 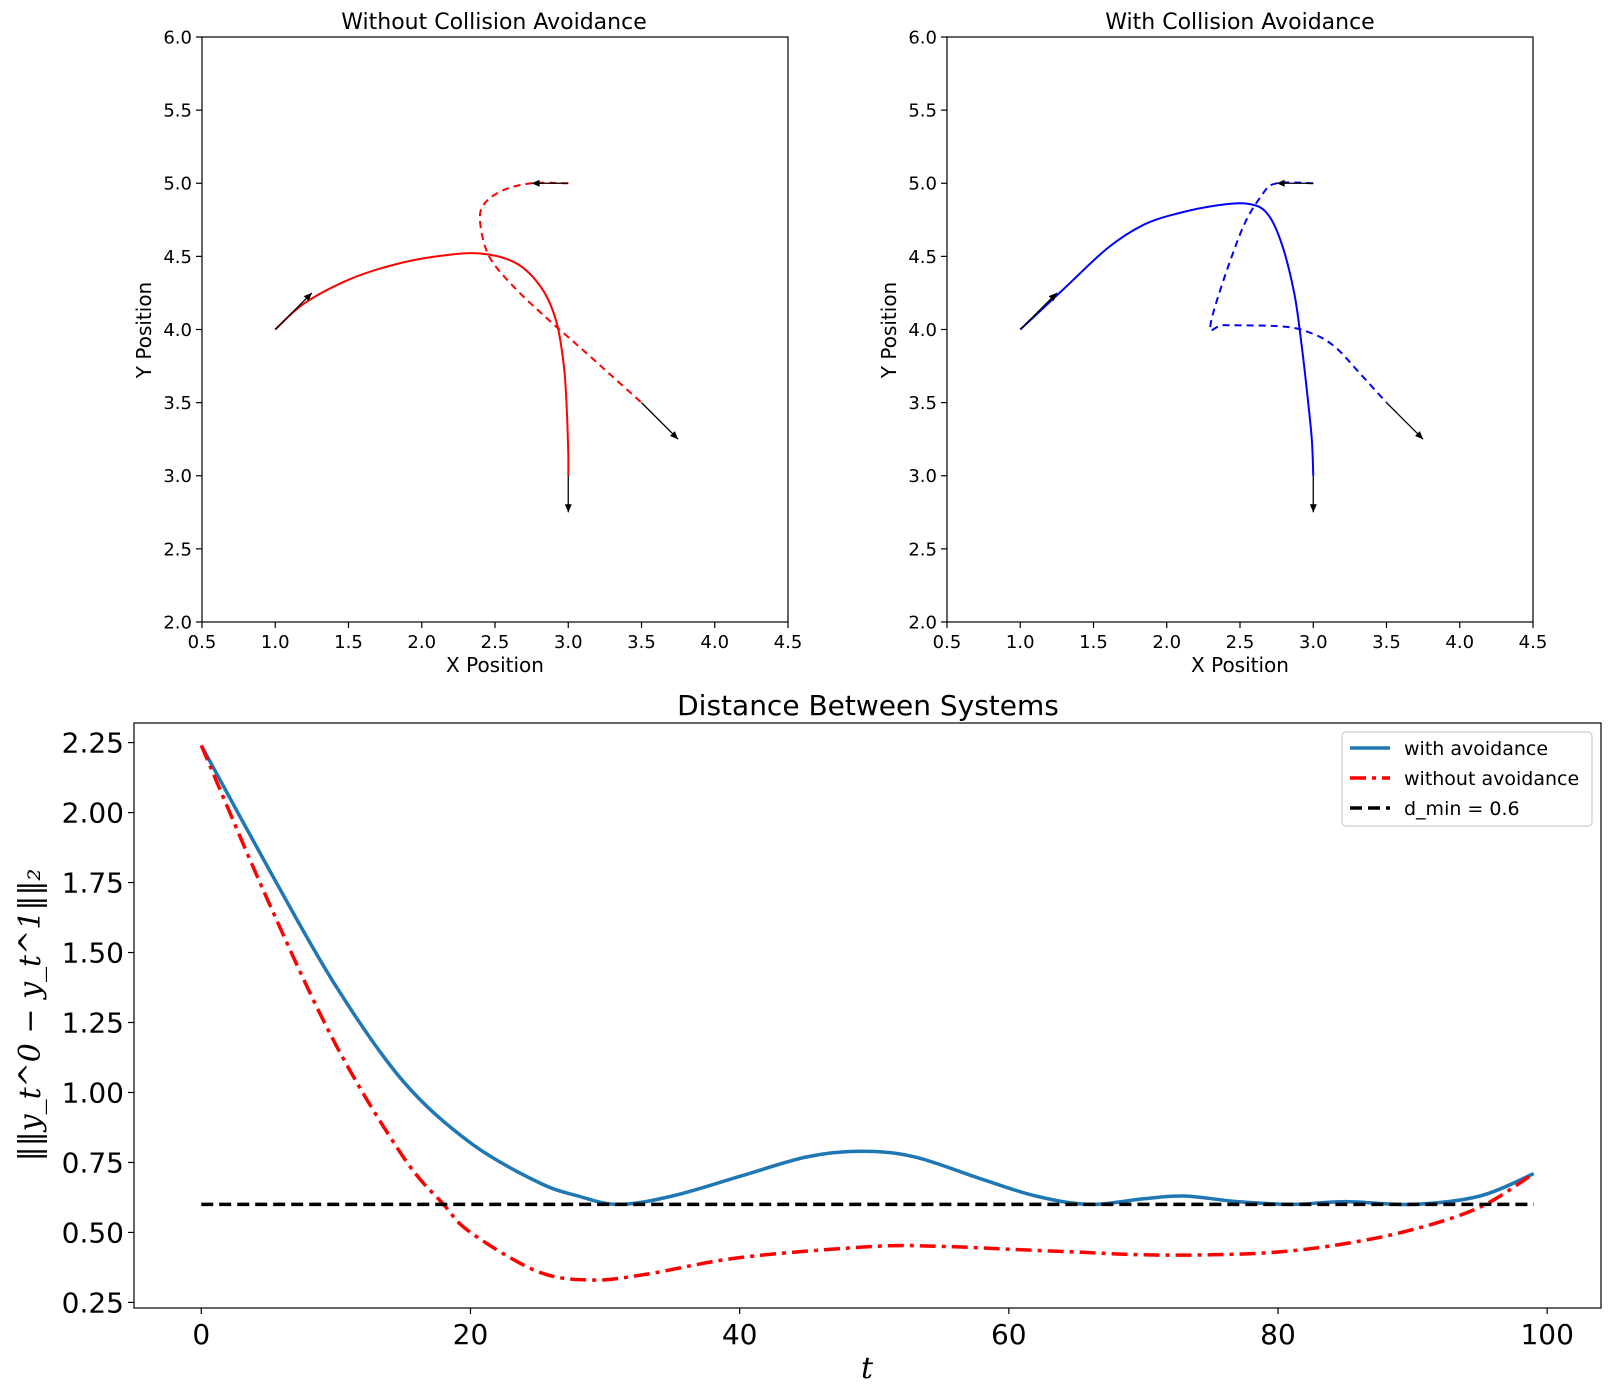 What do you see at coordinates (1278, 1334) in the screenshot?
I see `x-tick-label: 80` at bounding box center [1278, 1334].